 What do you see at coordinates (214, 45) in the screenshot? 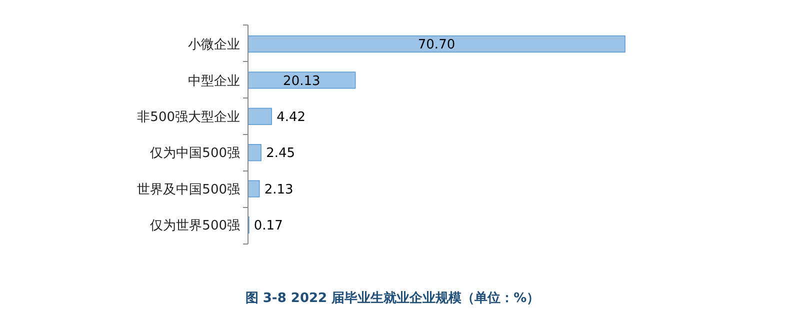
I see `y-tick-label: 小微企业` at bounding box center [214, 45].